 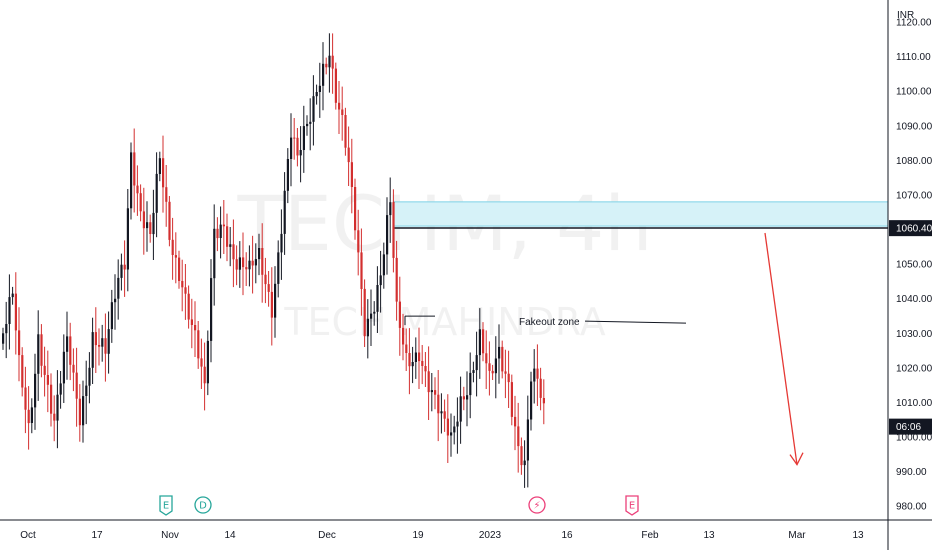 I want to click on time-tick-5: 19, so click(x=418, y=535).